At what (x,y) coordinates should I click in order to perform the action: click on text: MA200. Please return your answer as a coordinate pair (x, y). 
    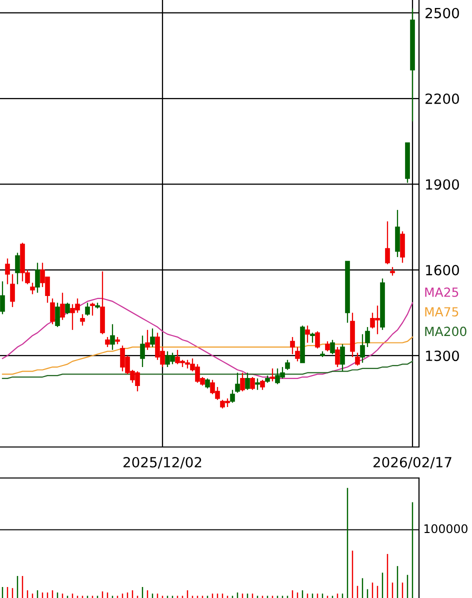
    Looking at the image, I should click on (445, 331).